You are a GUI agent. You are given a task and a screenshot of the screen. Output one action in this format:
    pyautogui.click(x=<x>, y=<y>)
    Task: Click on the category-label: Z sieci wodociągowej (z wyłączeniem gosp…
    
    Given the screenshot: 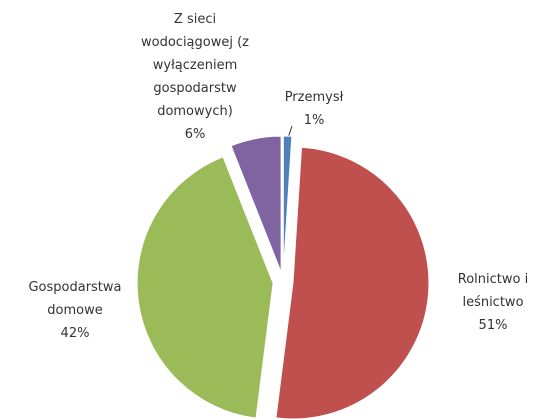 What is the action you would take?
    pyautogui.click(x=195, y=65)
    